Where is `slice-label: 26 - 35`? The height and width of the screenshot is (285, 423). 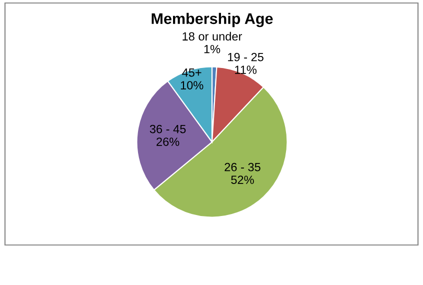 slice-label: 26 - 35 is located at coordinates (242, 167).